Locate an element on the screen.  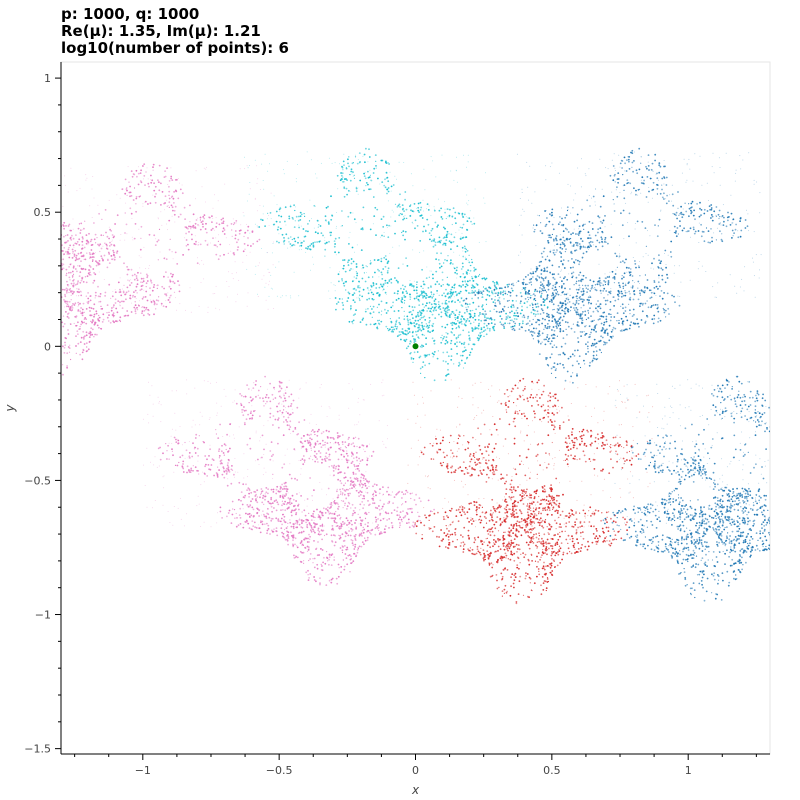
y-tick-label: −1 is located at coordinates (43, 615).